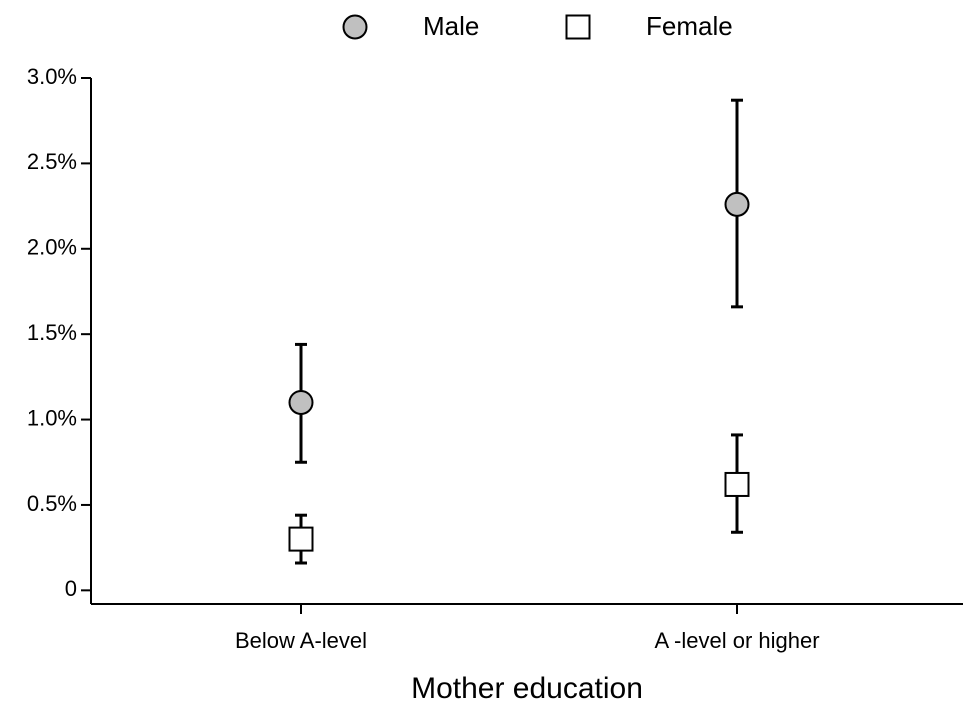 Image resolution: width=963 pixels, height=709 pixels. I want to click on legend-label: Female, so click(689, 26).